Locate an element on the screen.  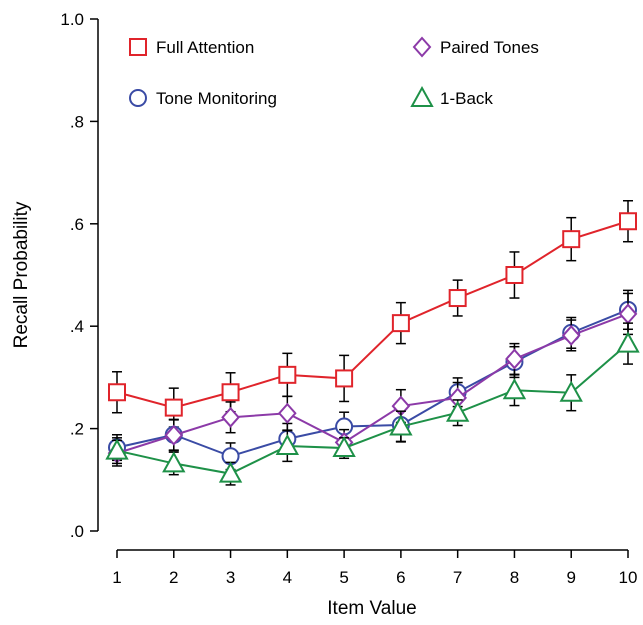
legend-marker-paired-tones is located at coordinates (422, 47).